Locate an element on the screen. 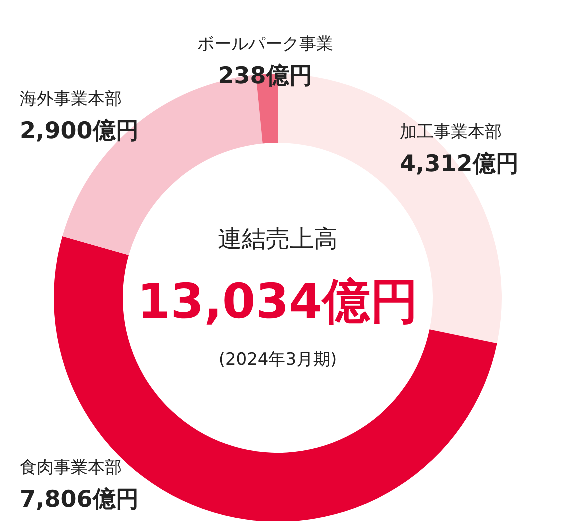 The image size is (564, 521). text: 13,034億円 is located at coordinates (278, 302).